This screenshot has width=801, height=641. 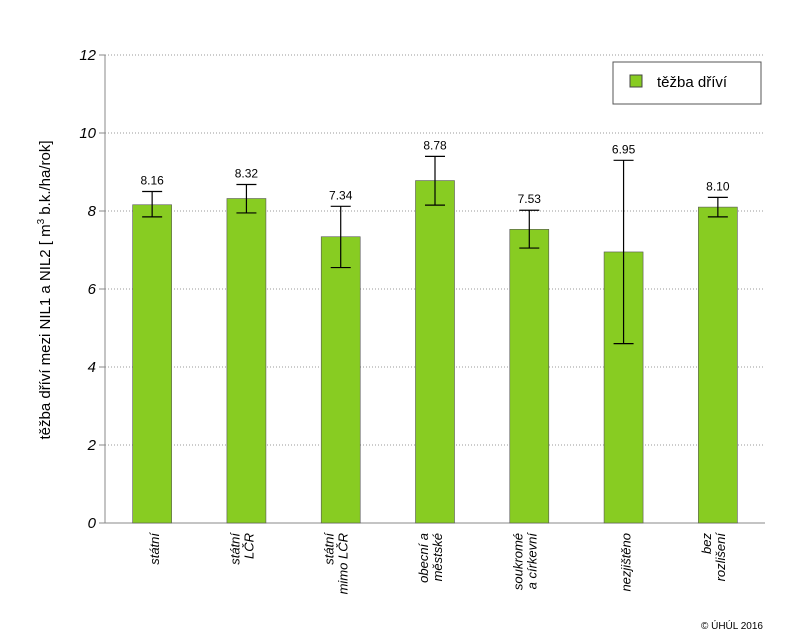 What do you see at coordinates (87, 55) in the screenshot?
I see `y-tick-label: 12` at bounding box center [87, 55].